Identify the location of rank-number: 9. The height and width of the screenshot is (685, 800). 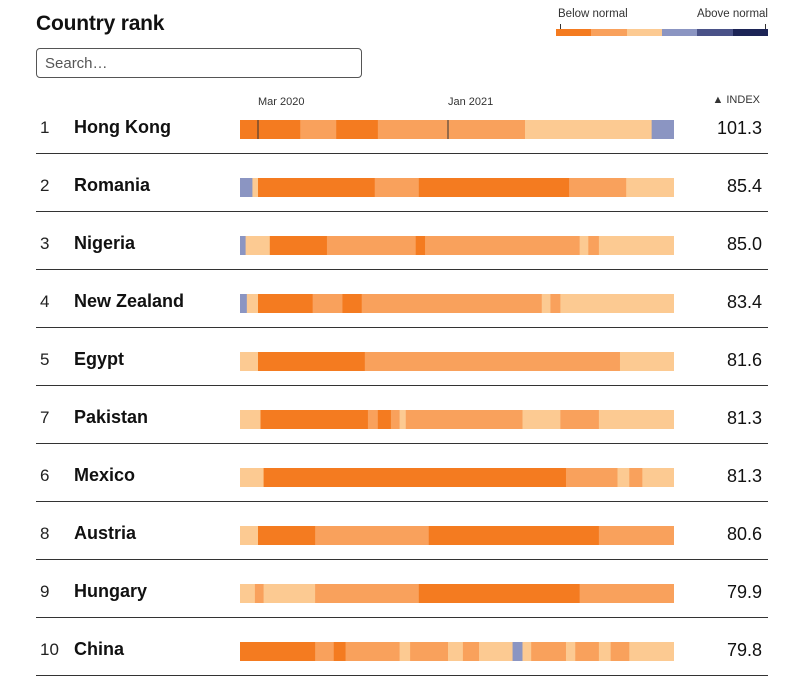
(45, 591).